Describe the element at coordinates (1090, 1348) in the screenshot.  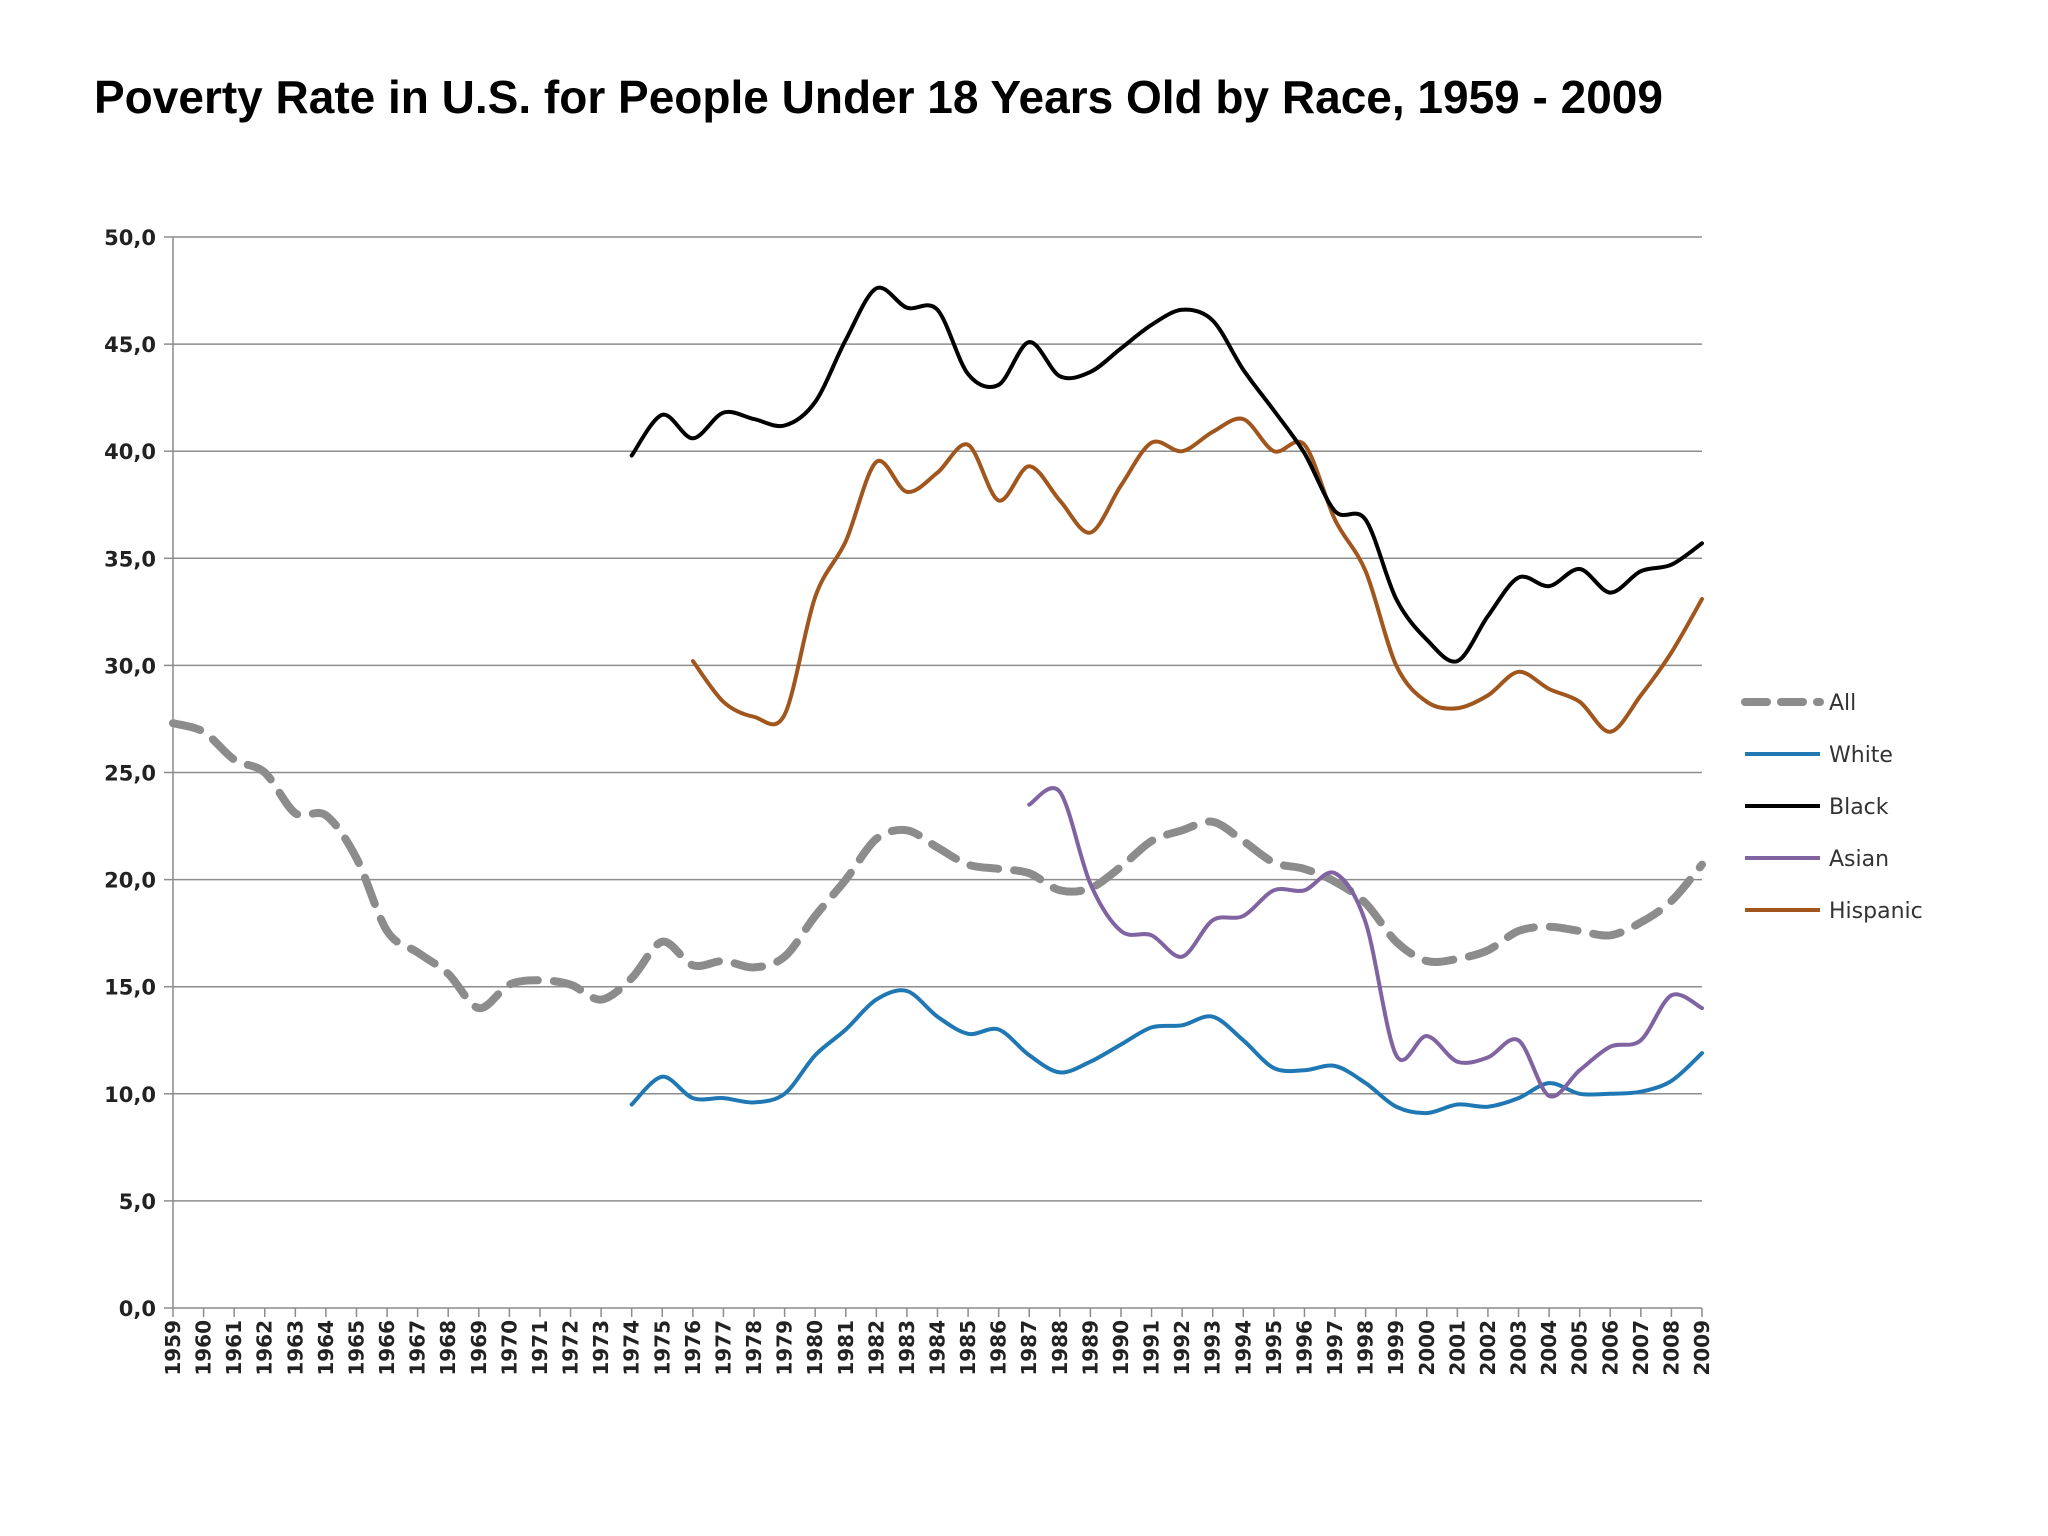
I see `x-tick-label: 1989` at that location.